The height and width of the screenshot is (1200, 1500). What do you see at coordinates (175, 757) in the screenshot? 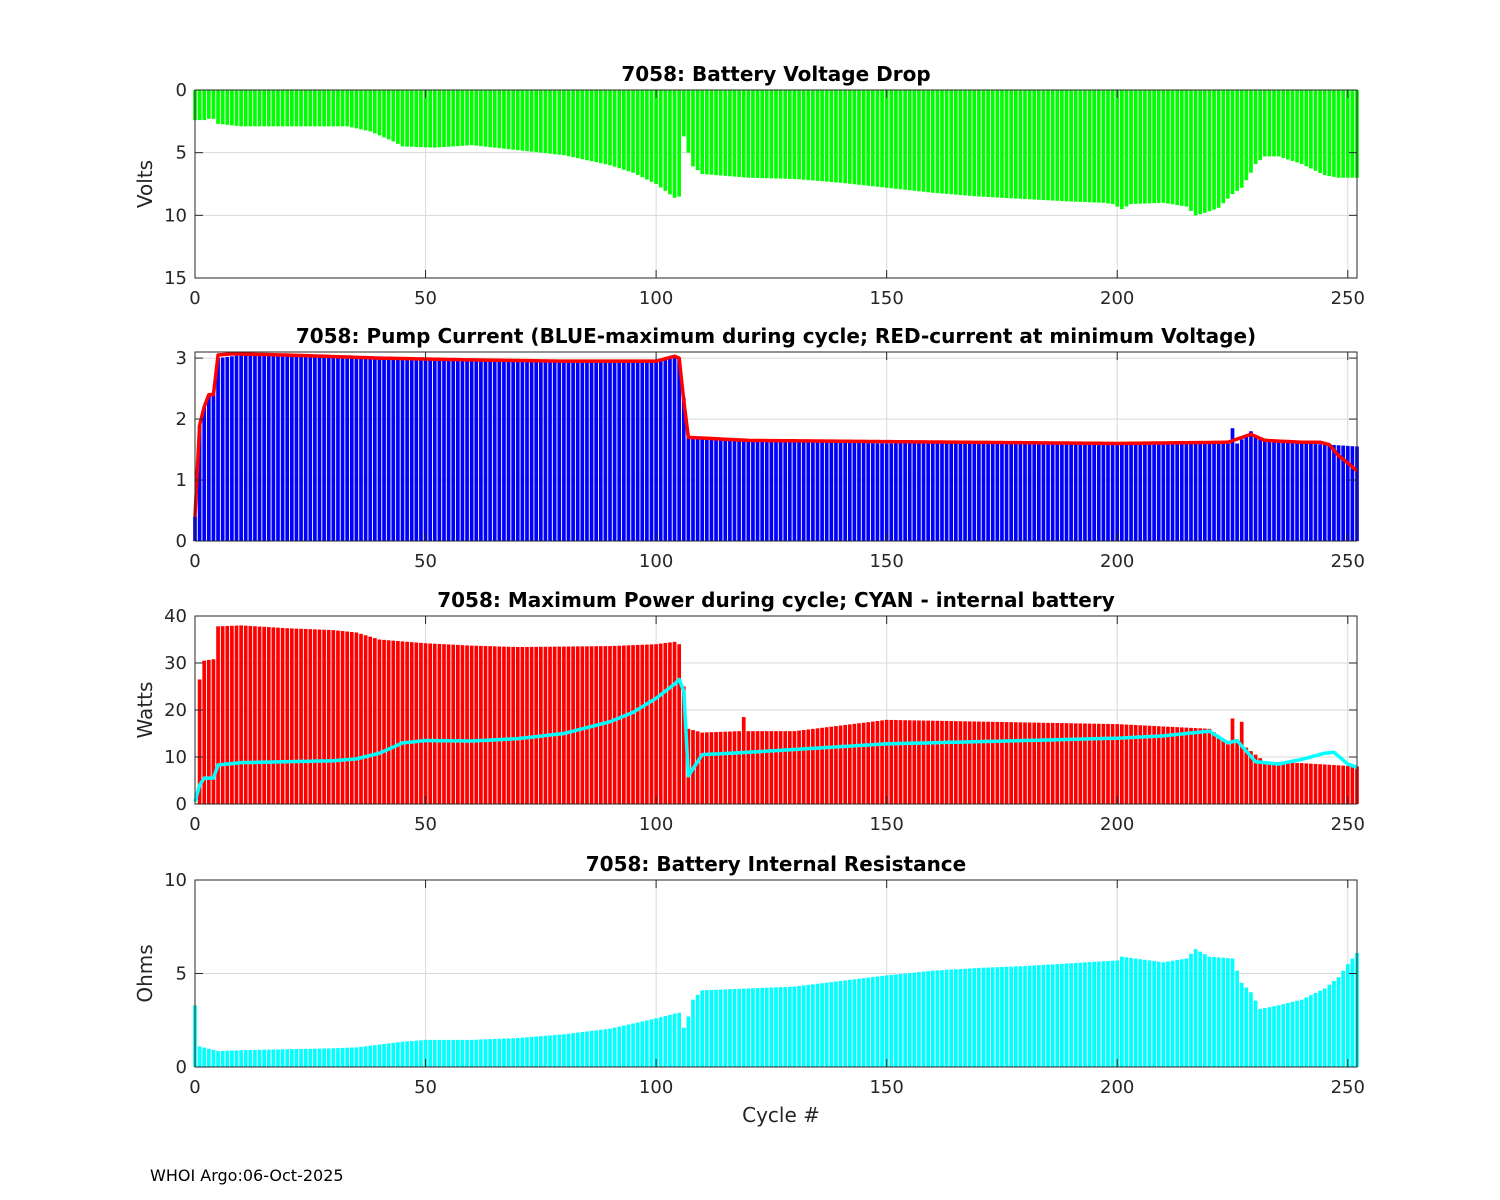
I see `y-tick-label: 10` at bounding box center [175, 757].